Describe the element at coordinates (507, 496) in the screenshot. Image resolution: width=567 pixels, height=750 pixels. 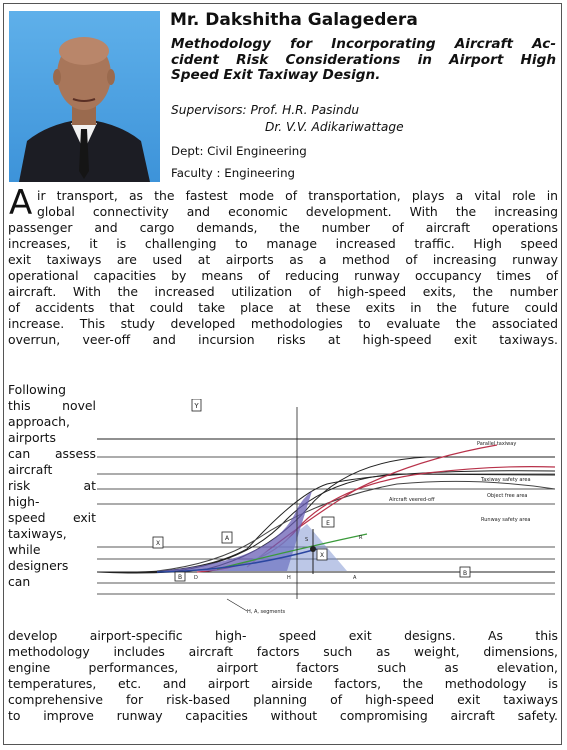
I see `label-object-free-area: Object free area` at that location.